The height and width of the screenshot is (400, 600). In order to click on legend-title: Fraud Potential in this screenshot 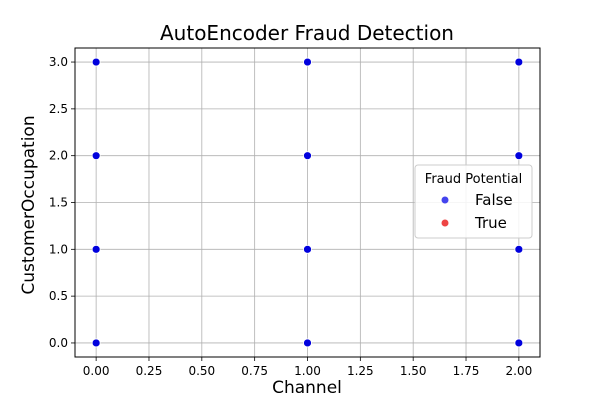, I will do `click(473, 179)`.